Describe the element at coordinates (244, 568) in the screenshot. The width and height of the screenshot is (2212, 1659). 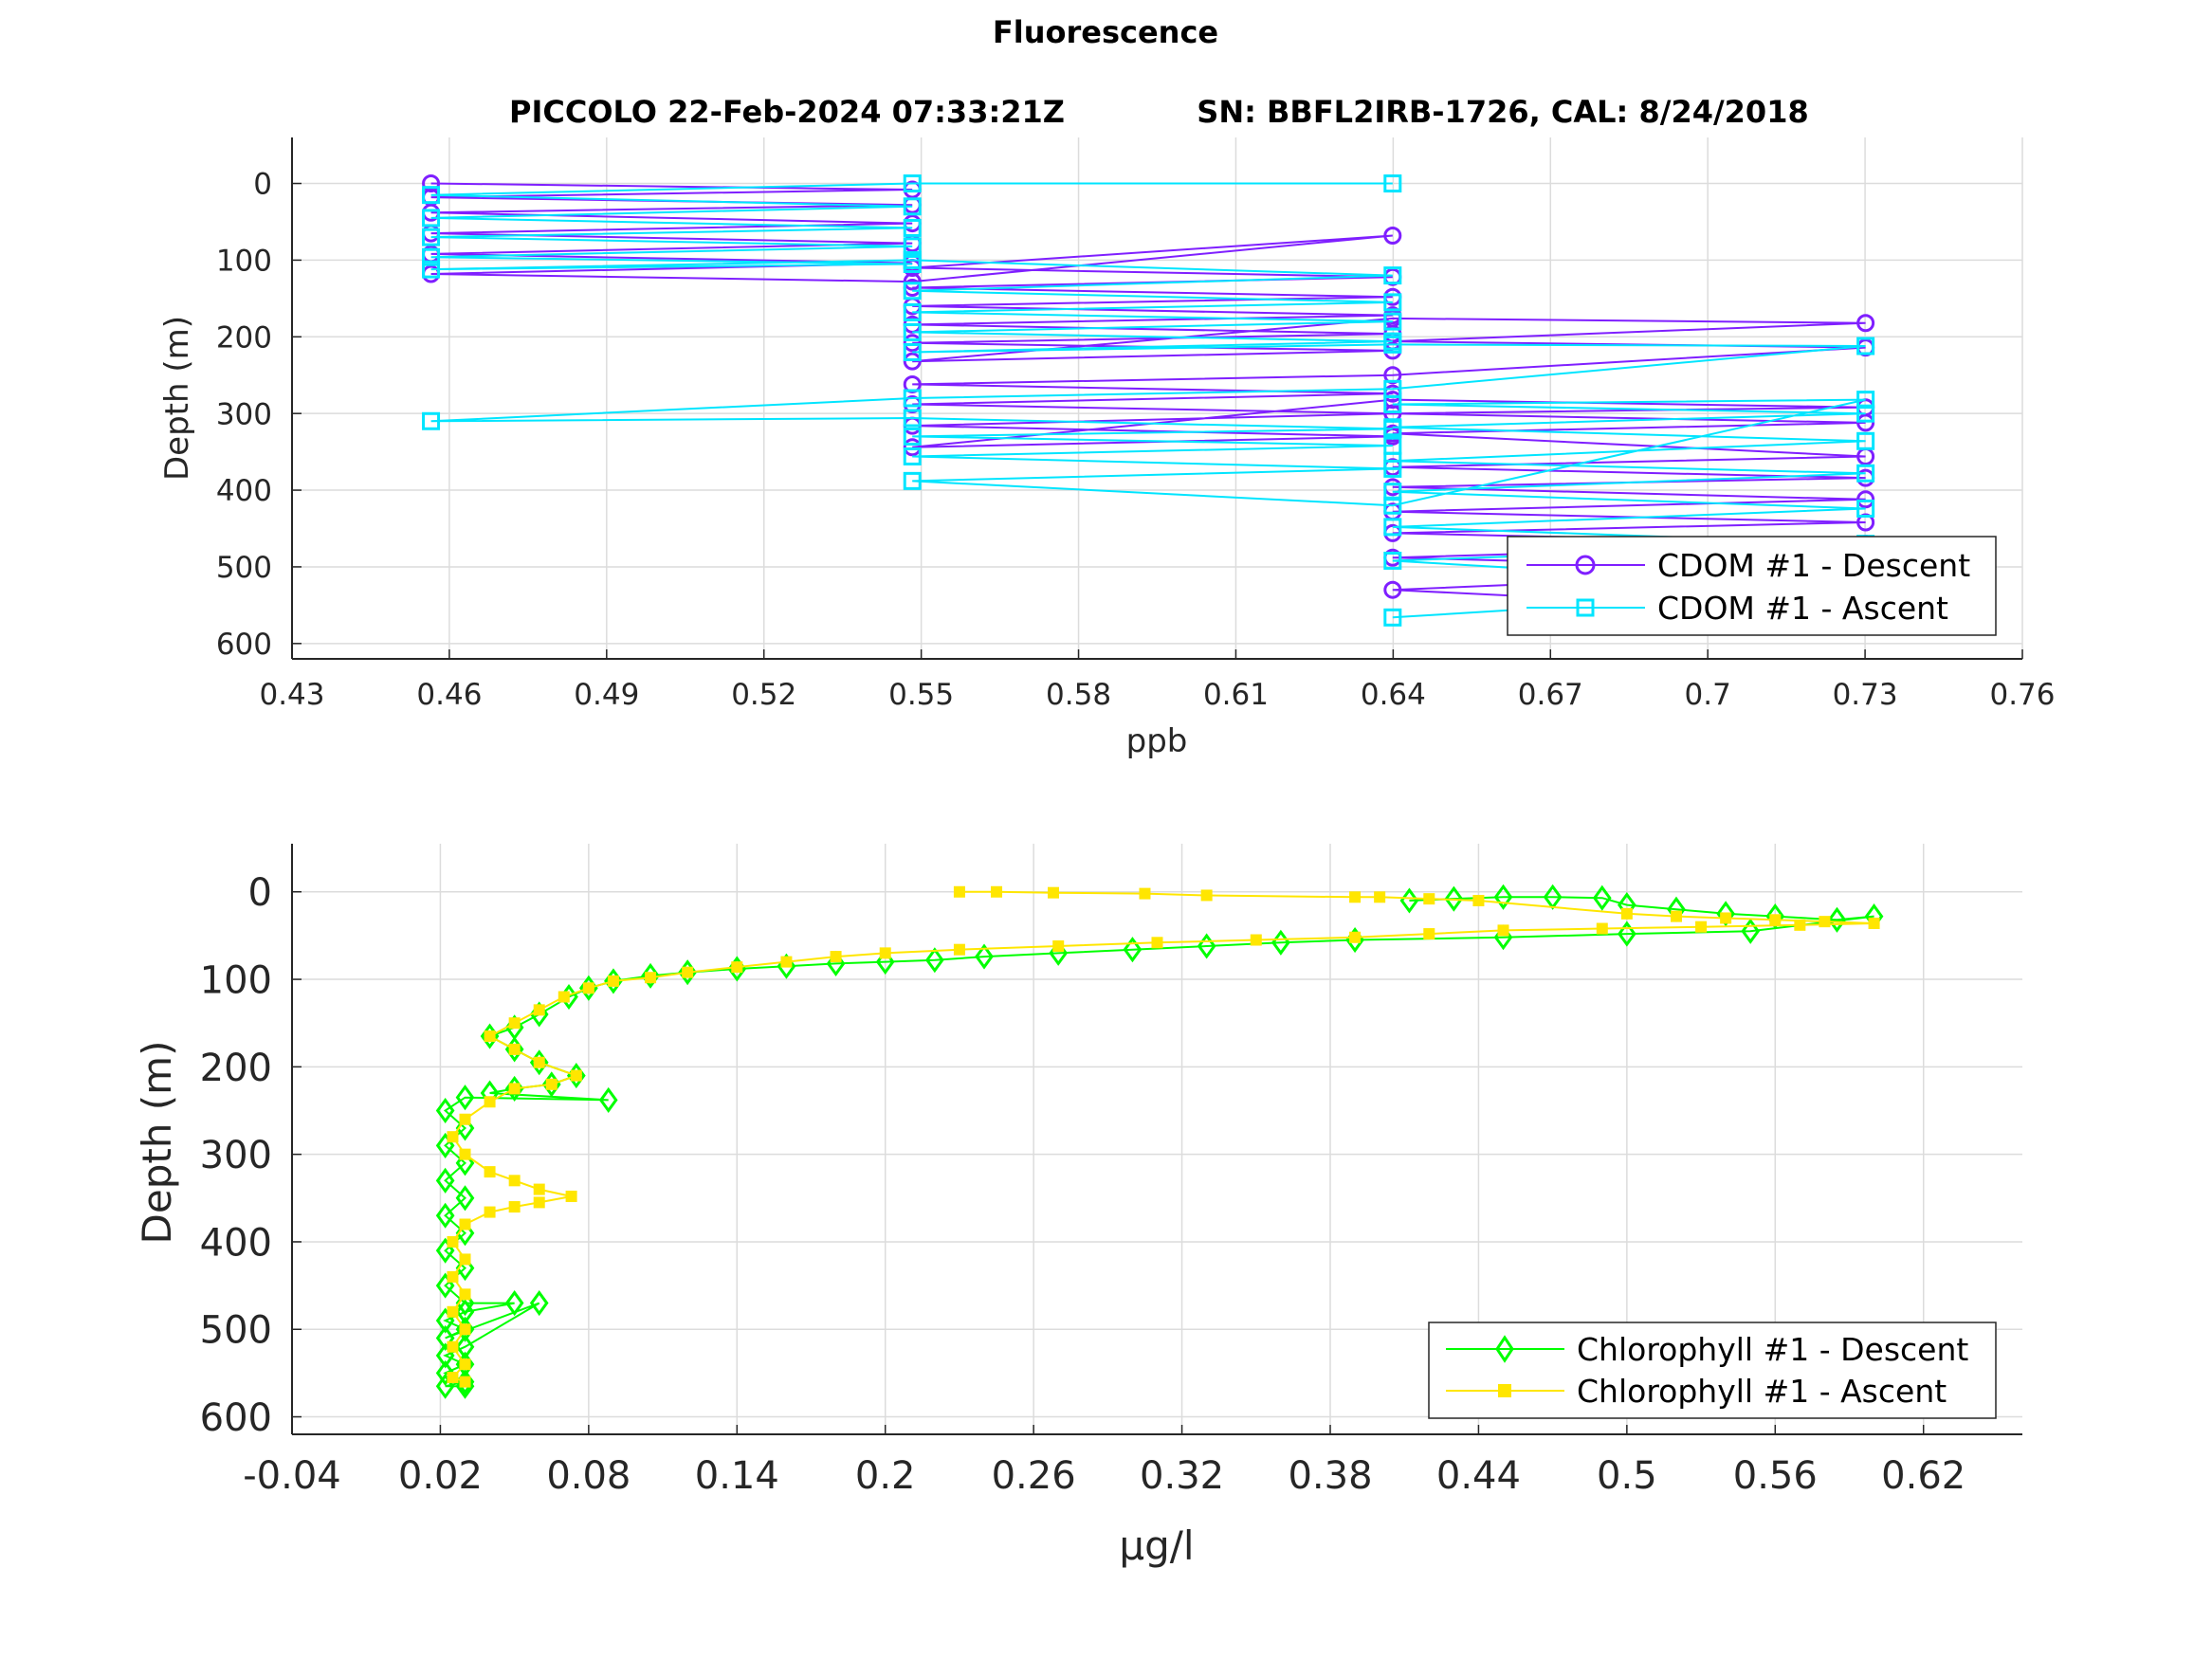
I see `y-tick-label: 500` at that location.